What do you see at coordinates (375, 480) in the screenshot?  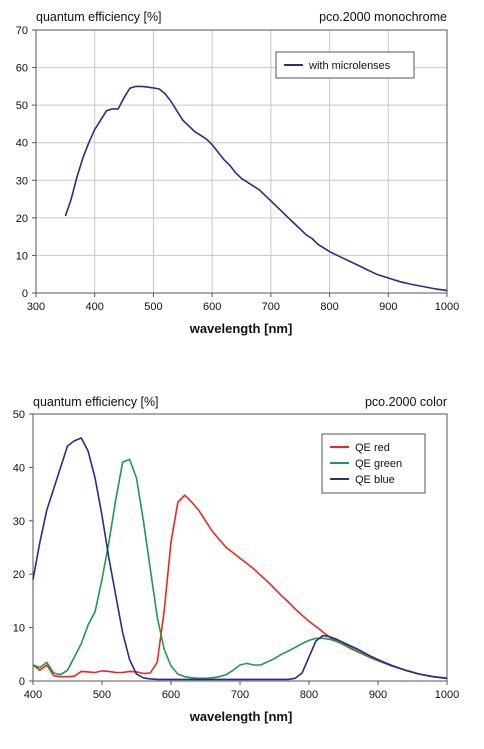 I see `legend-label: QE blue` at bounding box center [375, 480].